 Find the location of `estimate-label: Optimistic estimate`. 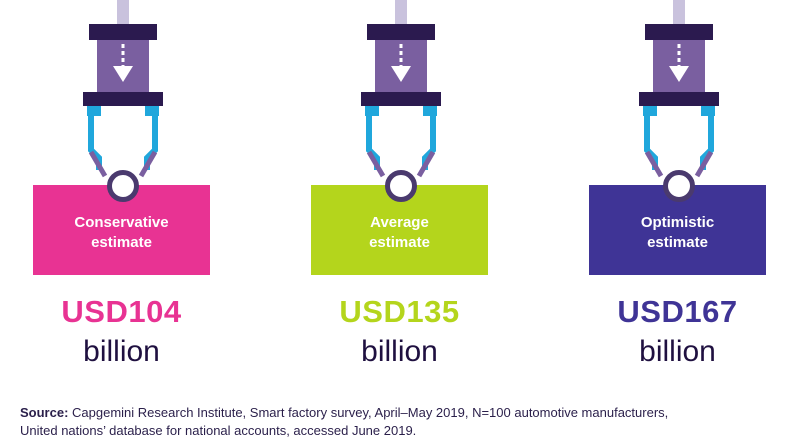

estimate-label: Optimistic estimate is located at coordinates (677, 232).